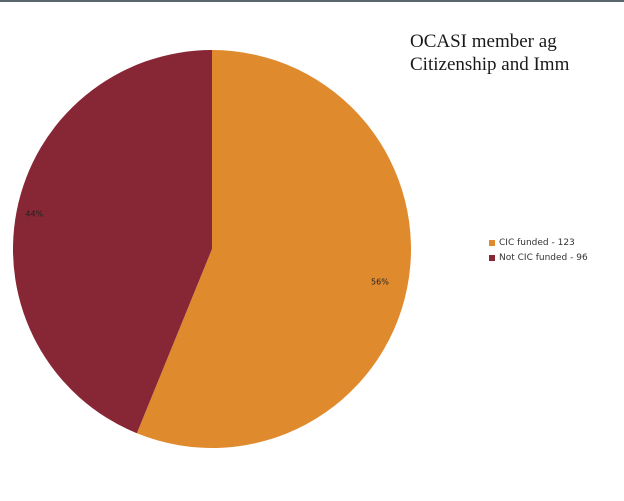 This screenshot has width=624, height=501. What do you see at coordinates (489, 53) in the screenshot?
I see `chart-title: OCASI member ag Citizenship and Imm` at bounding box center [489, 53].